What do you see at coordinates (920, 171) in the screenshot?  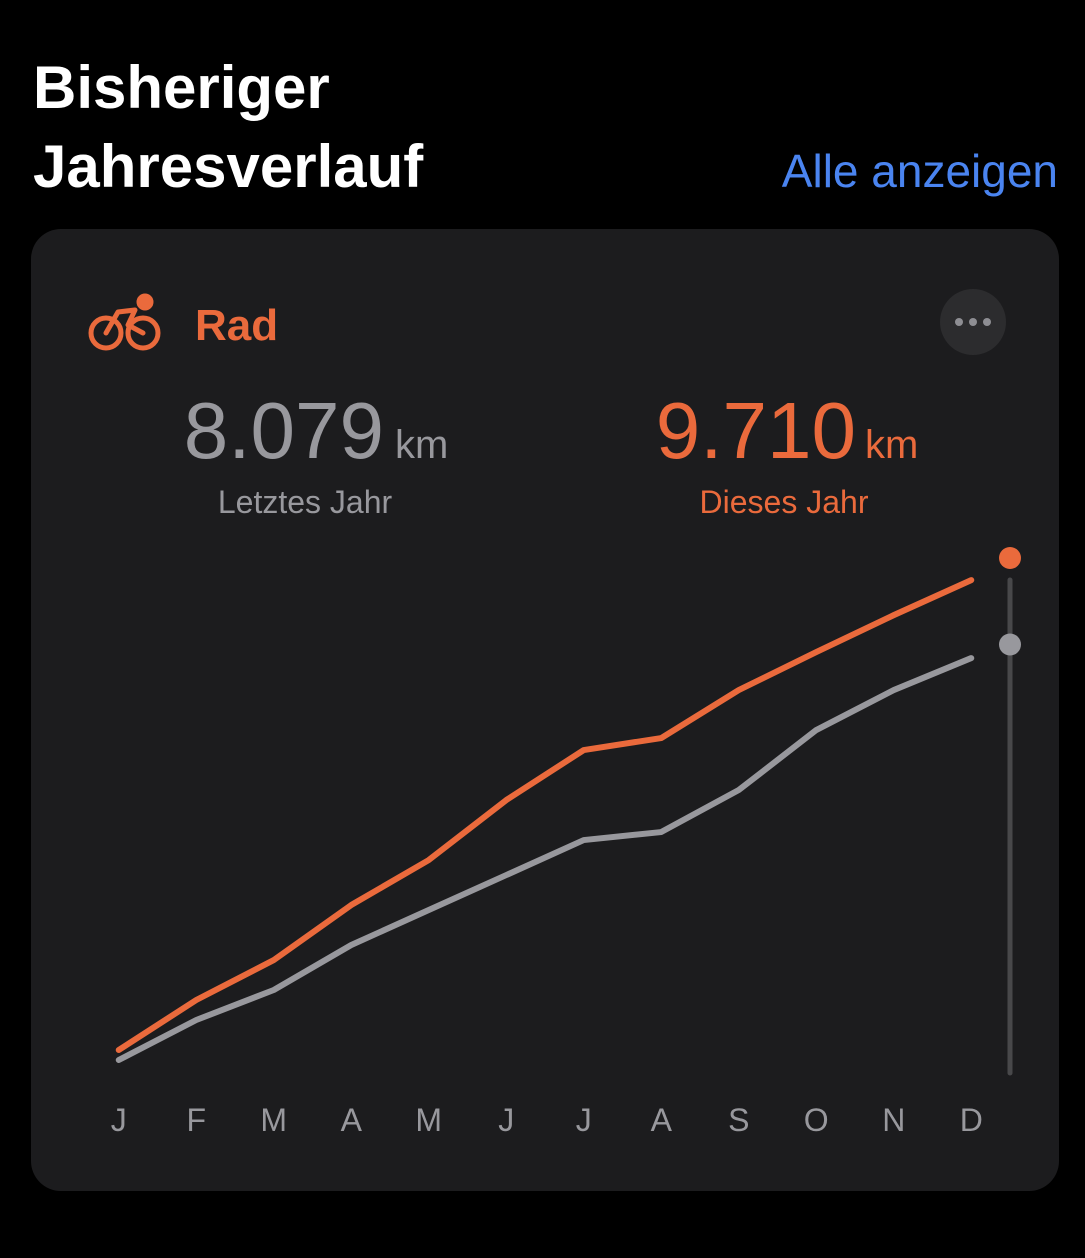 I see `show-all-link: Alle anzeigen` at bounding box center [920, 171].